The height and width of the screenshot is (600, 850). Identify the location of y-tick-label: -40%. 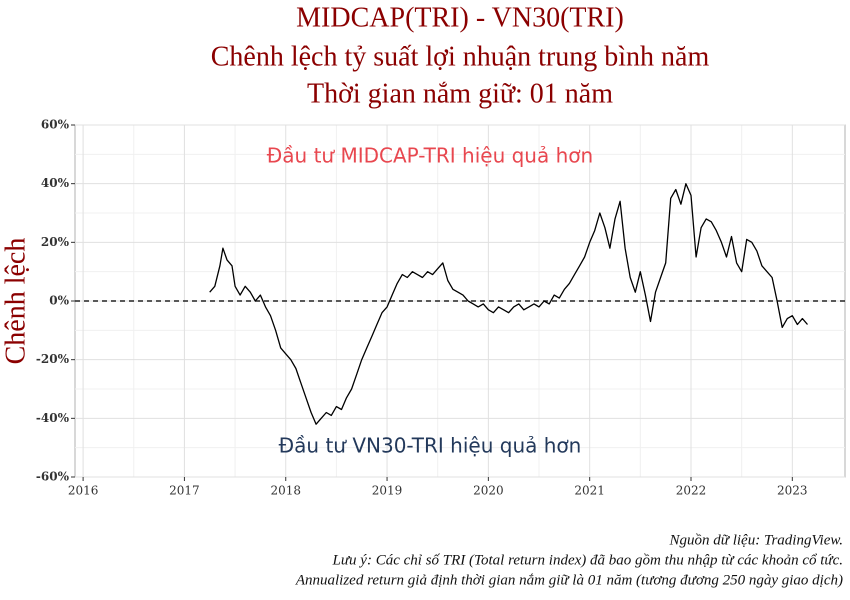
(53, 418).